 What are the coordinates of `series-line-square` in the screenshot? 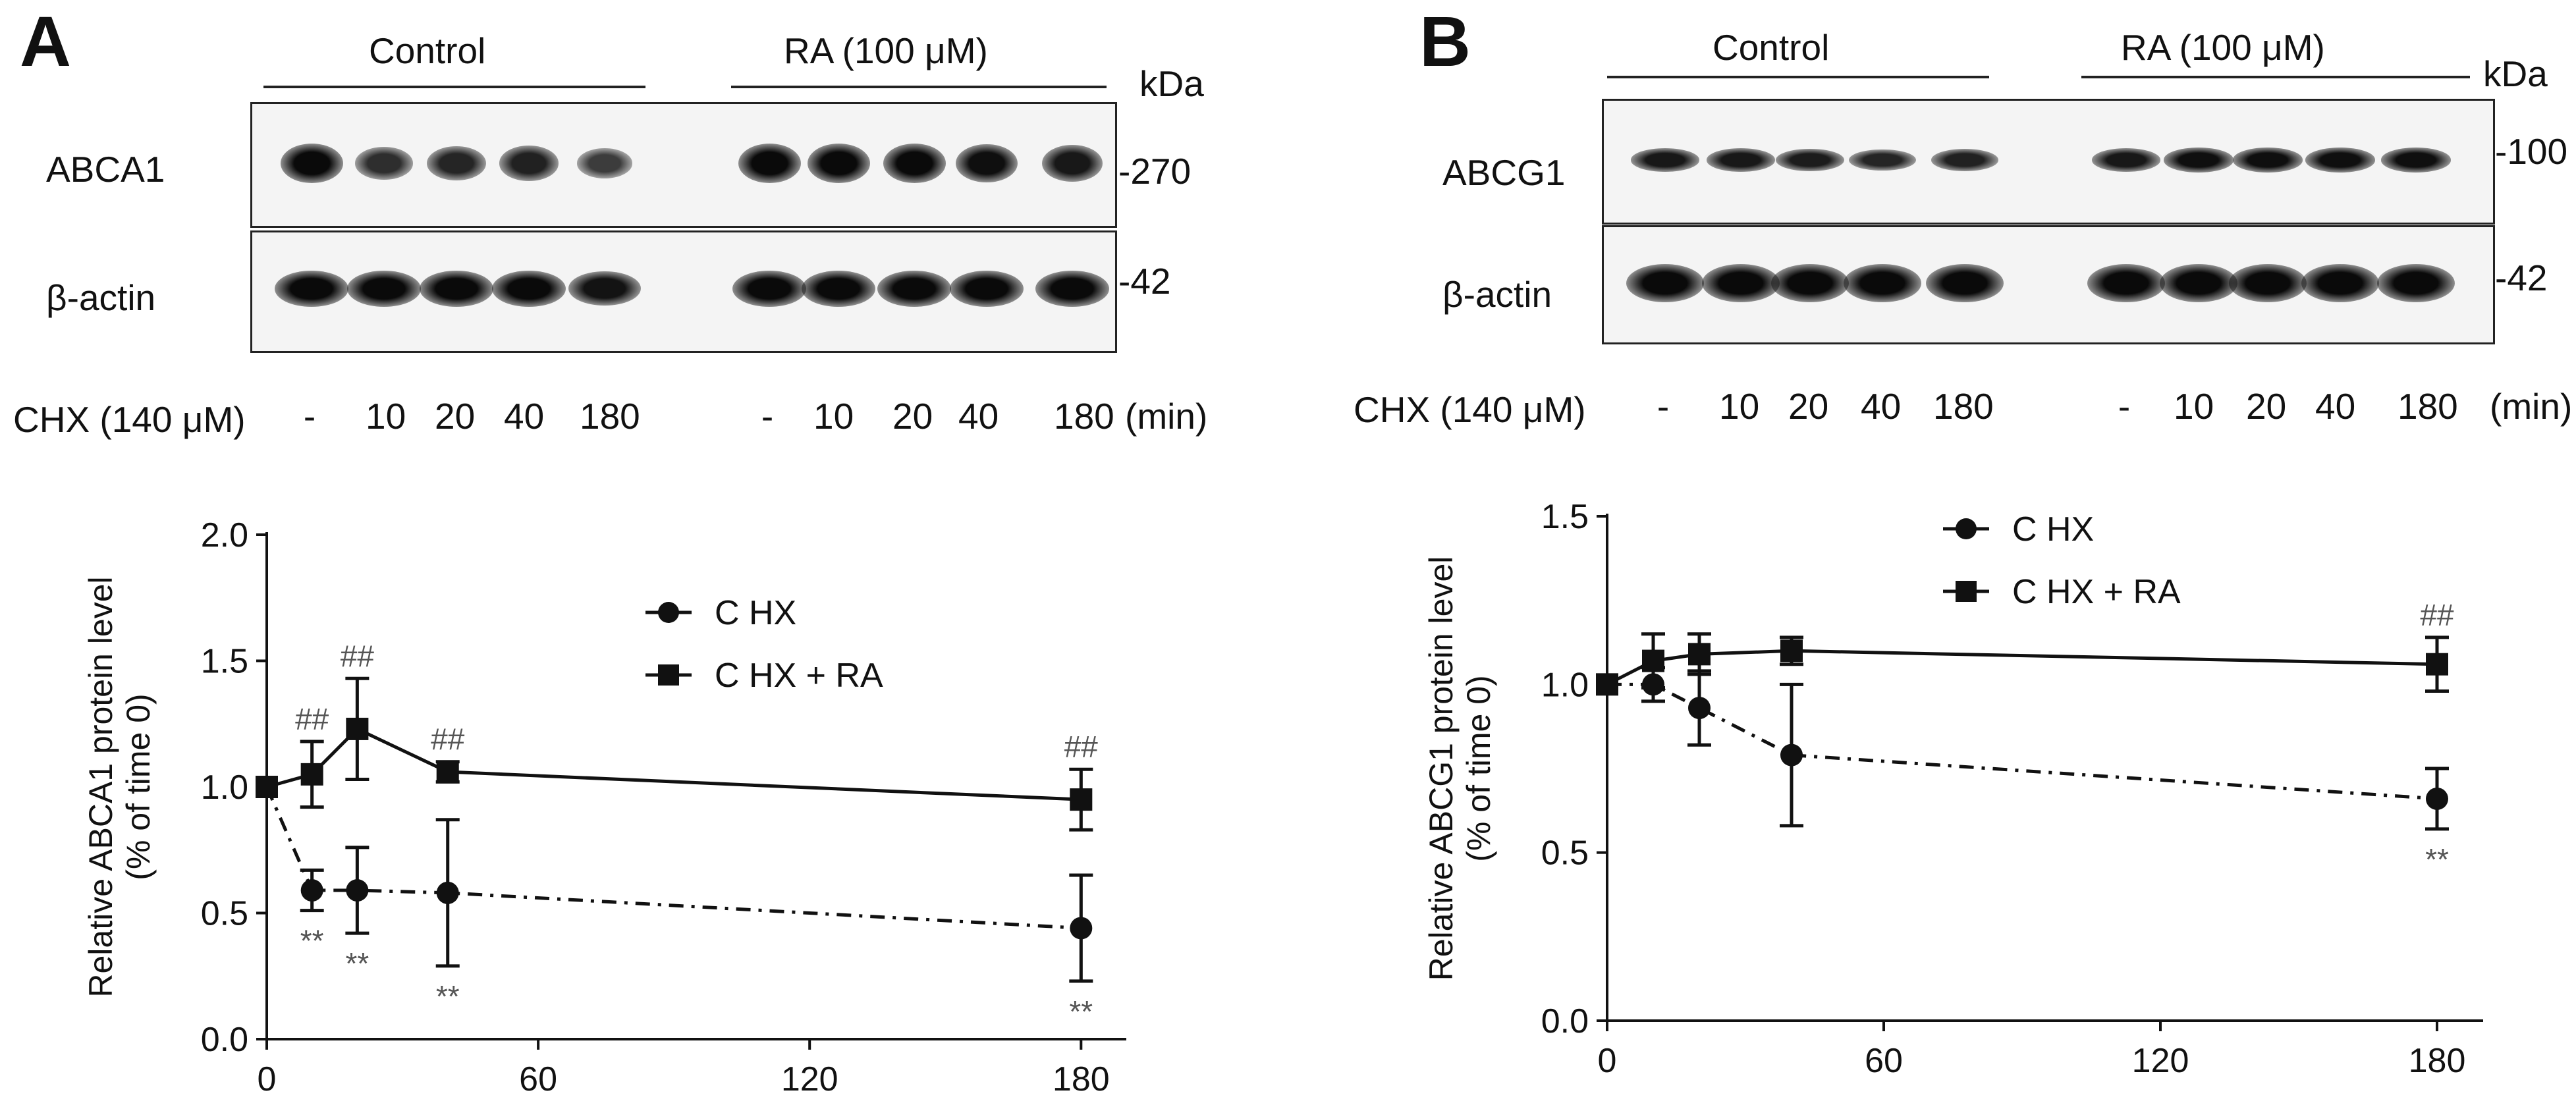 It's located at (2022, 667).